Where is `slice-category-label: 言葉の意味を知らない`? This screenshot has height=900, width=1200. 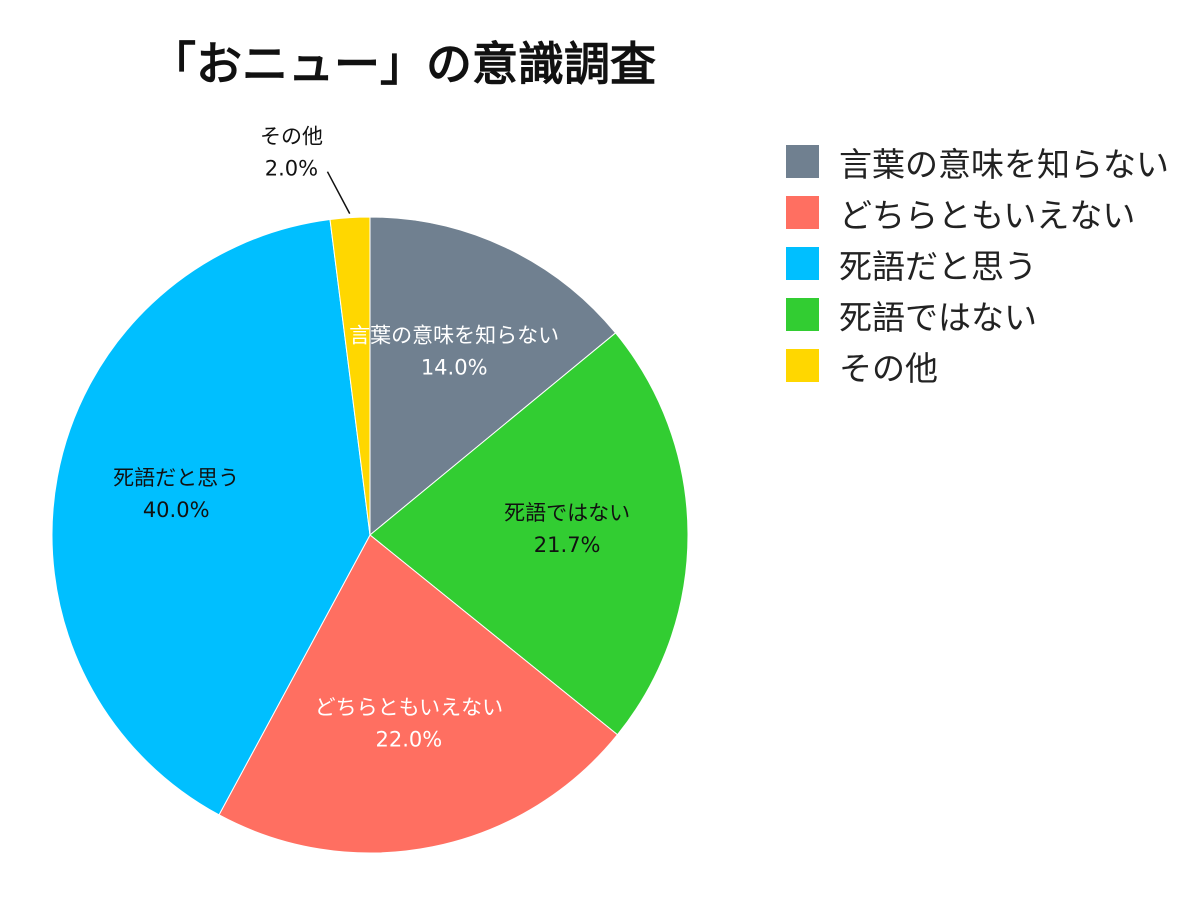
slice-category-label: 言葉の意味を知らない is located at coordinates (454, 336).